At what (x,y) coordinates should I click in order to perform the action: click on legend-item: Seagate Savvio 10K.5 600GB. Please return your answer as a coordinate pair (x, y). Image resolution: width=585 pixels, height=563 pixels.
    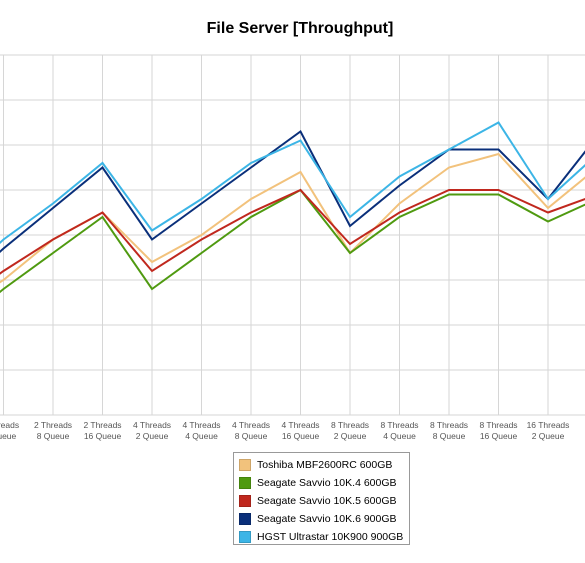
    Looking at the image, I should click on (321, 501).